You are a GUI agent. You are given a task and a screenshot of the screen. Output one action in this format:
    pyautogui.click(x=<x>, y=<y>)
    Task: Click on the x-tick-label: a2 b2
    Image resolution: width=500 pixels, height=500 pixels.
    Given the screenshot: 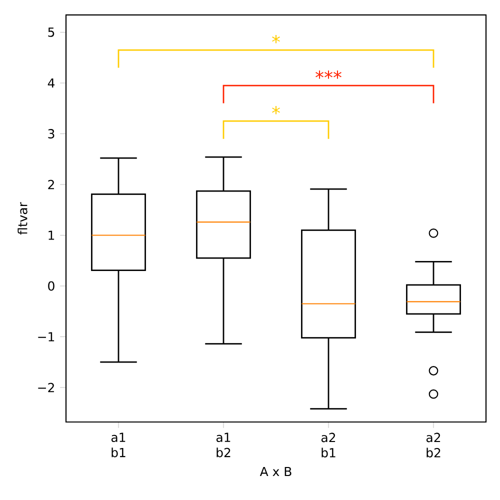 What is the action you would take?
    pyautogui.click(x=433, y=445)
    